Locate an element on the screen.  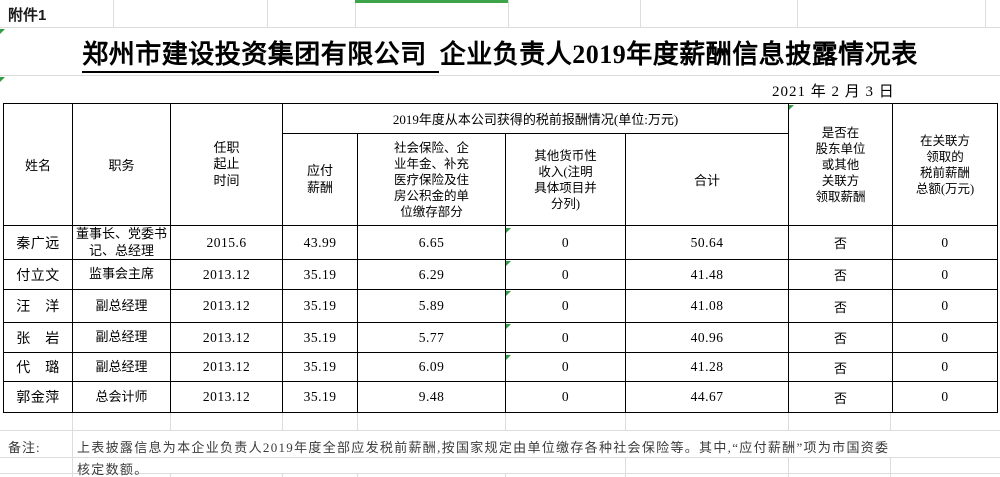
cell-insurance: 6.09 is located at coordinates (431, 367).